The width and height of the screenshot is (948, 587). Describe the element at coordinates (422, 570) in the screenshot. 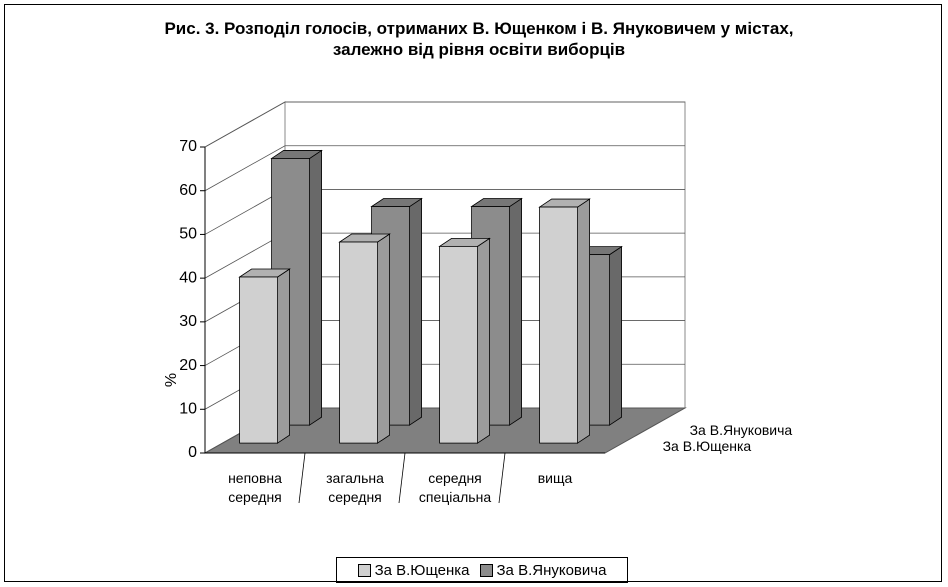

I see `legend-label: За В.Ющенка` at that location.